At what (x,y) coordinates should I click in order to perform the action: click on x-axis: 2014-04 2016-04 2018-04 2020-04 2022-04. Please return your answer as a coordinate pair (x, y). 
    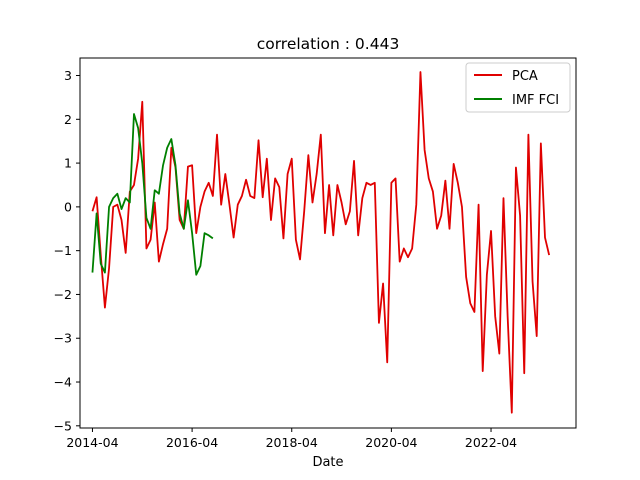
    Looking at the image, I should click on (291, 439).